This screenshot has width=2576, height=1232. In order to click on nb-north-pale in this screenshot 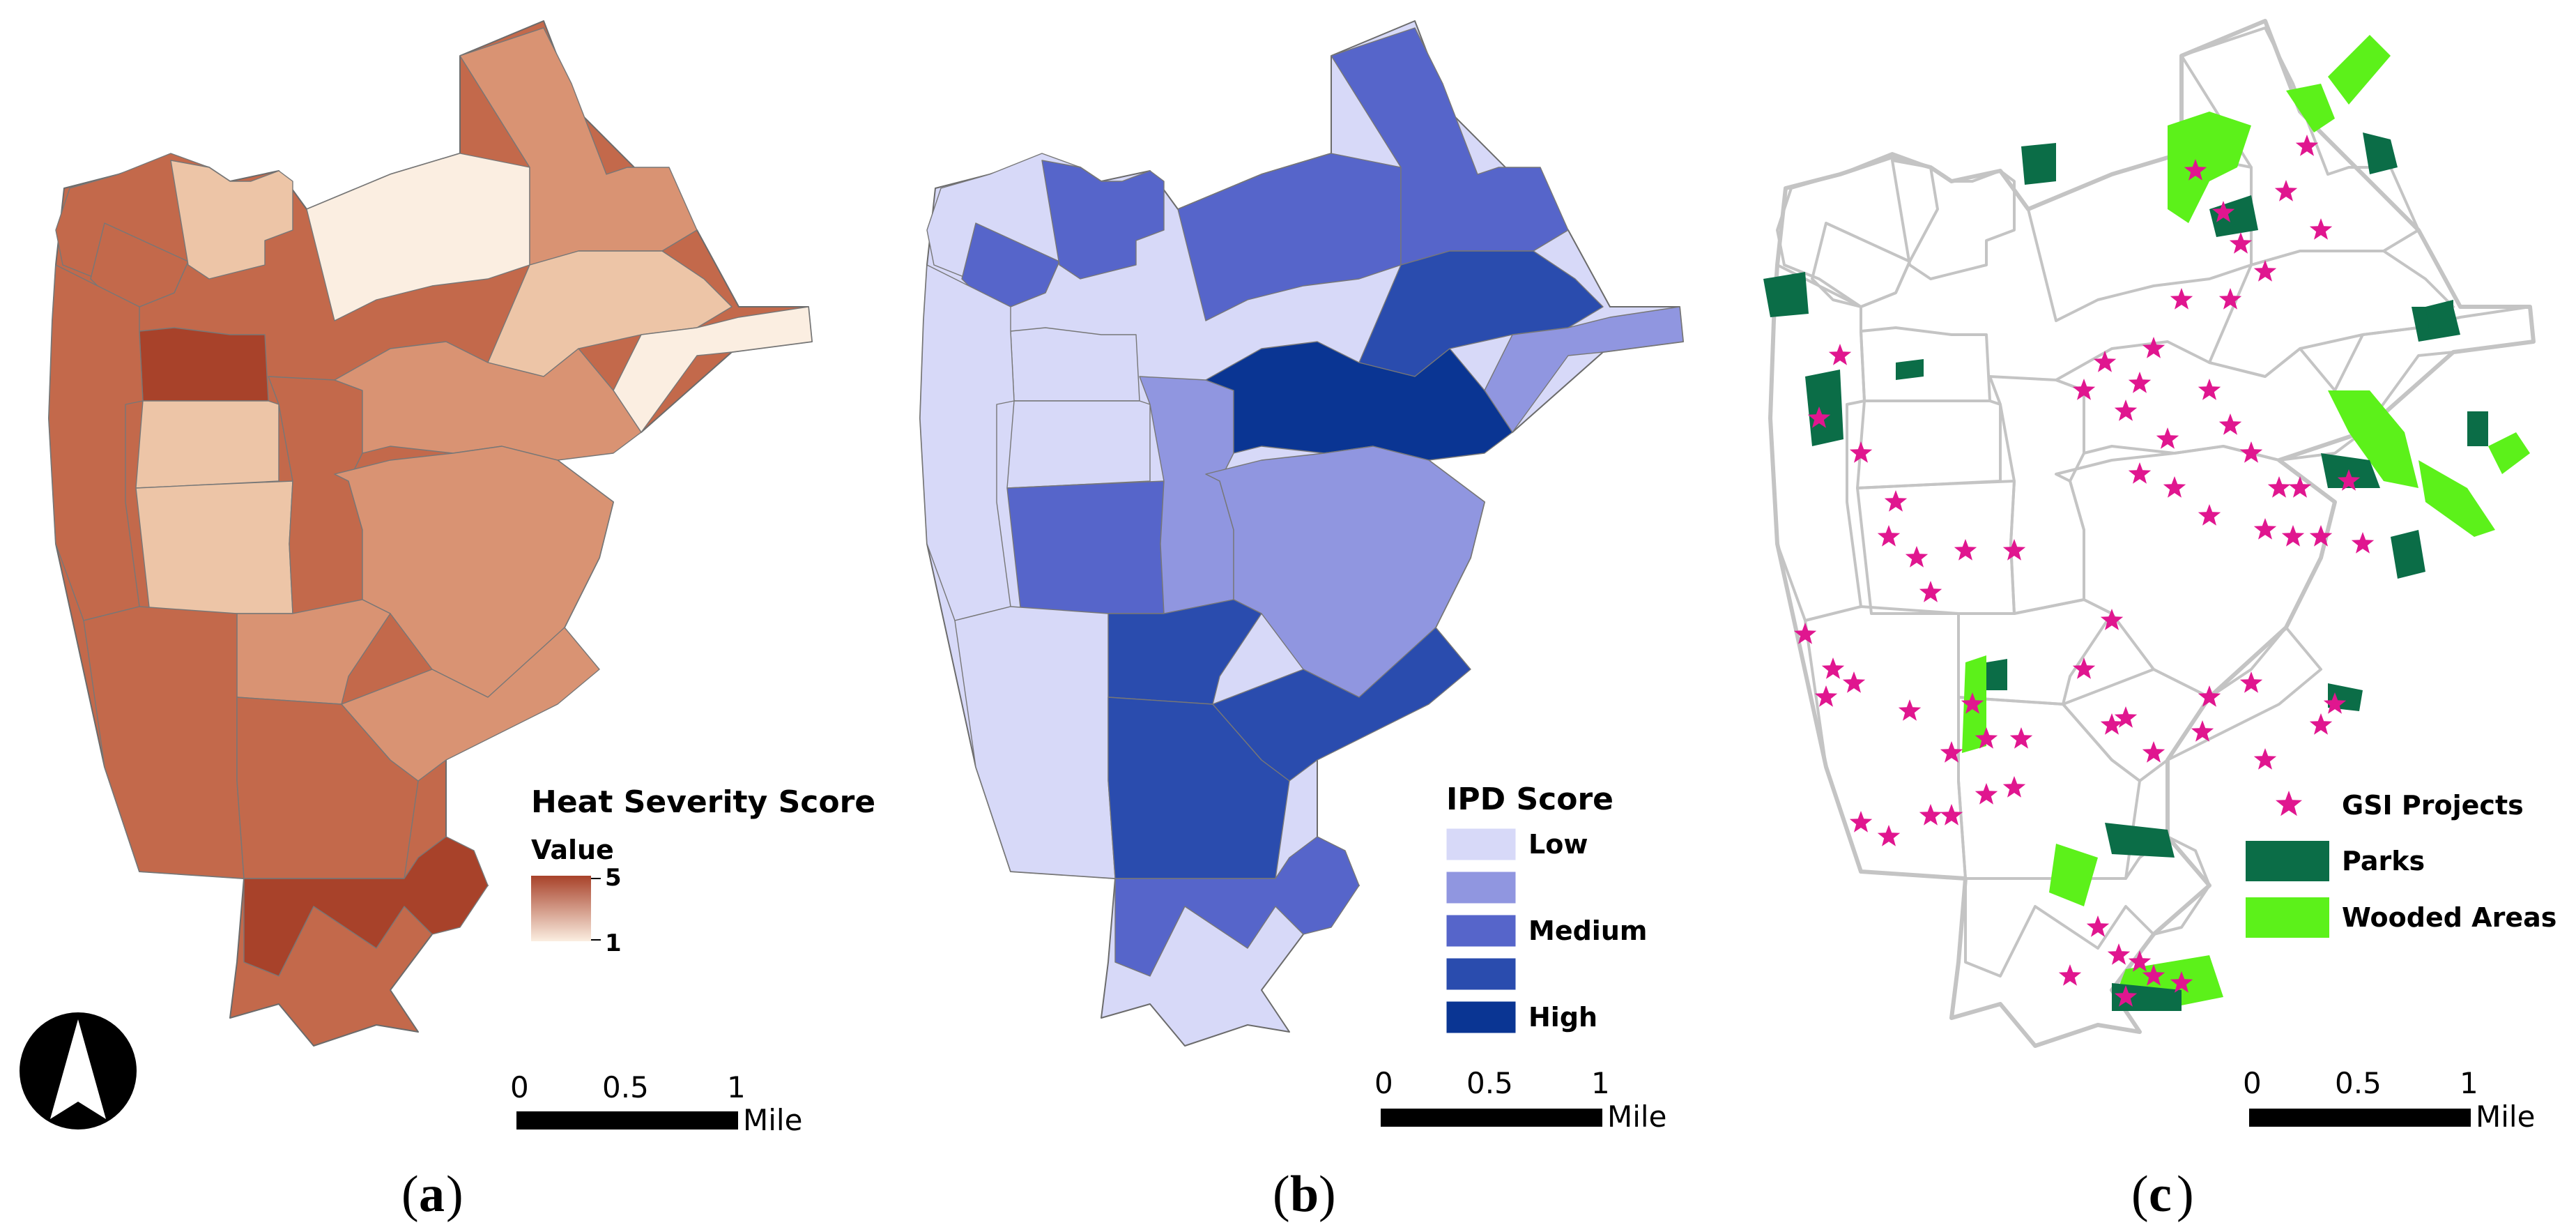, I will do `click(1289, 237)`.